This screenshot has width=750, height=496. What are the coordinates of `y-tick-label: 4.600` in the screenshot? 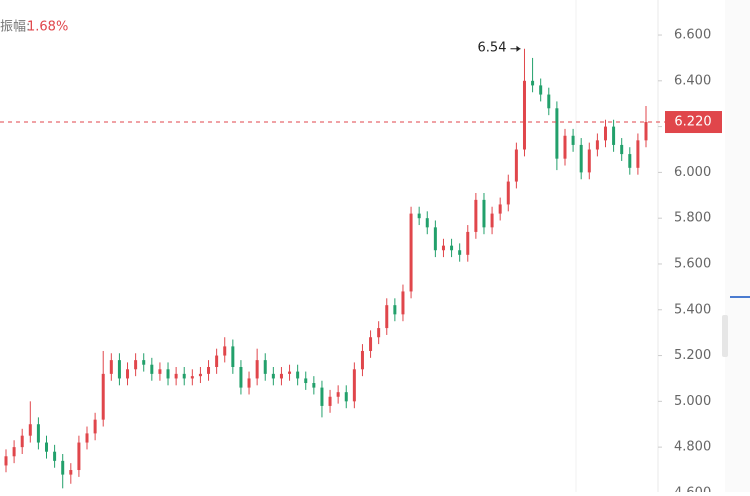 It's located at (692, 488).